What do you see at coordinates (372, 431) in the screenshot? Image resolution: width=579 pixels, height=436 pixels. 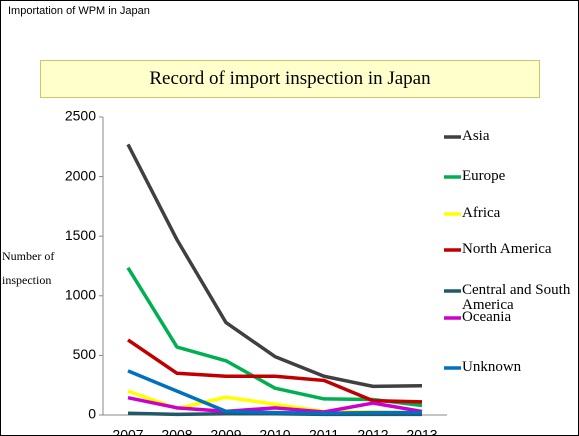 I see `x-tick-label: 2012` at bounding box center [372, 431].